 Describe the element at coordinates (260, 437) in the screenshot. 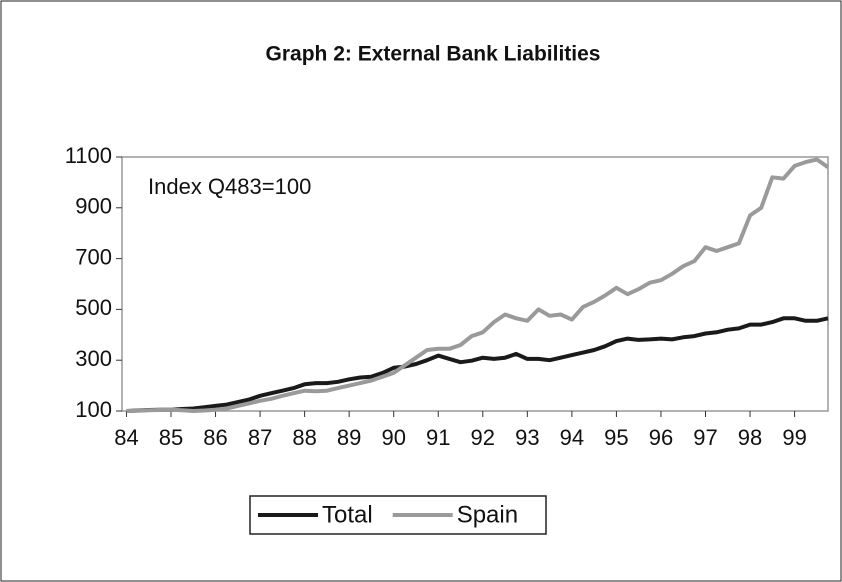

I see `x-tick-label: 87` at that location.